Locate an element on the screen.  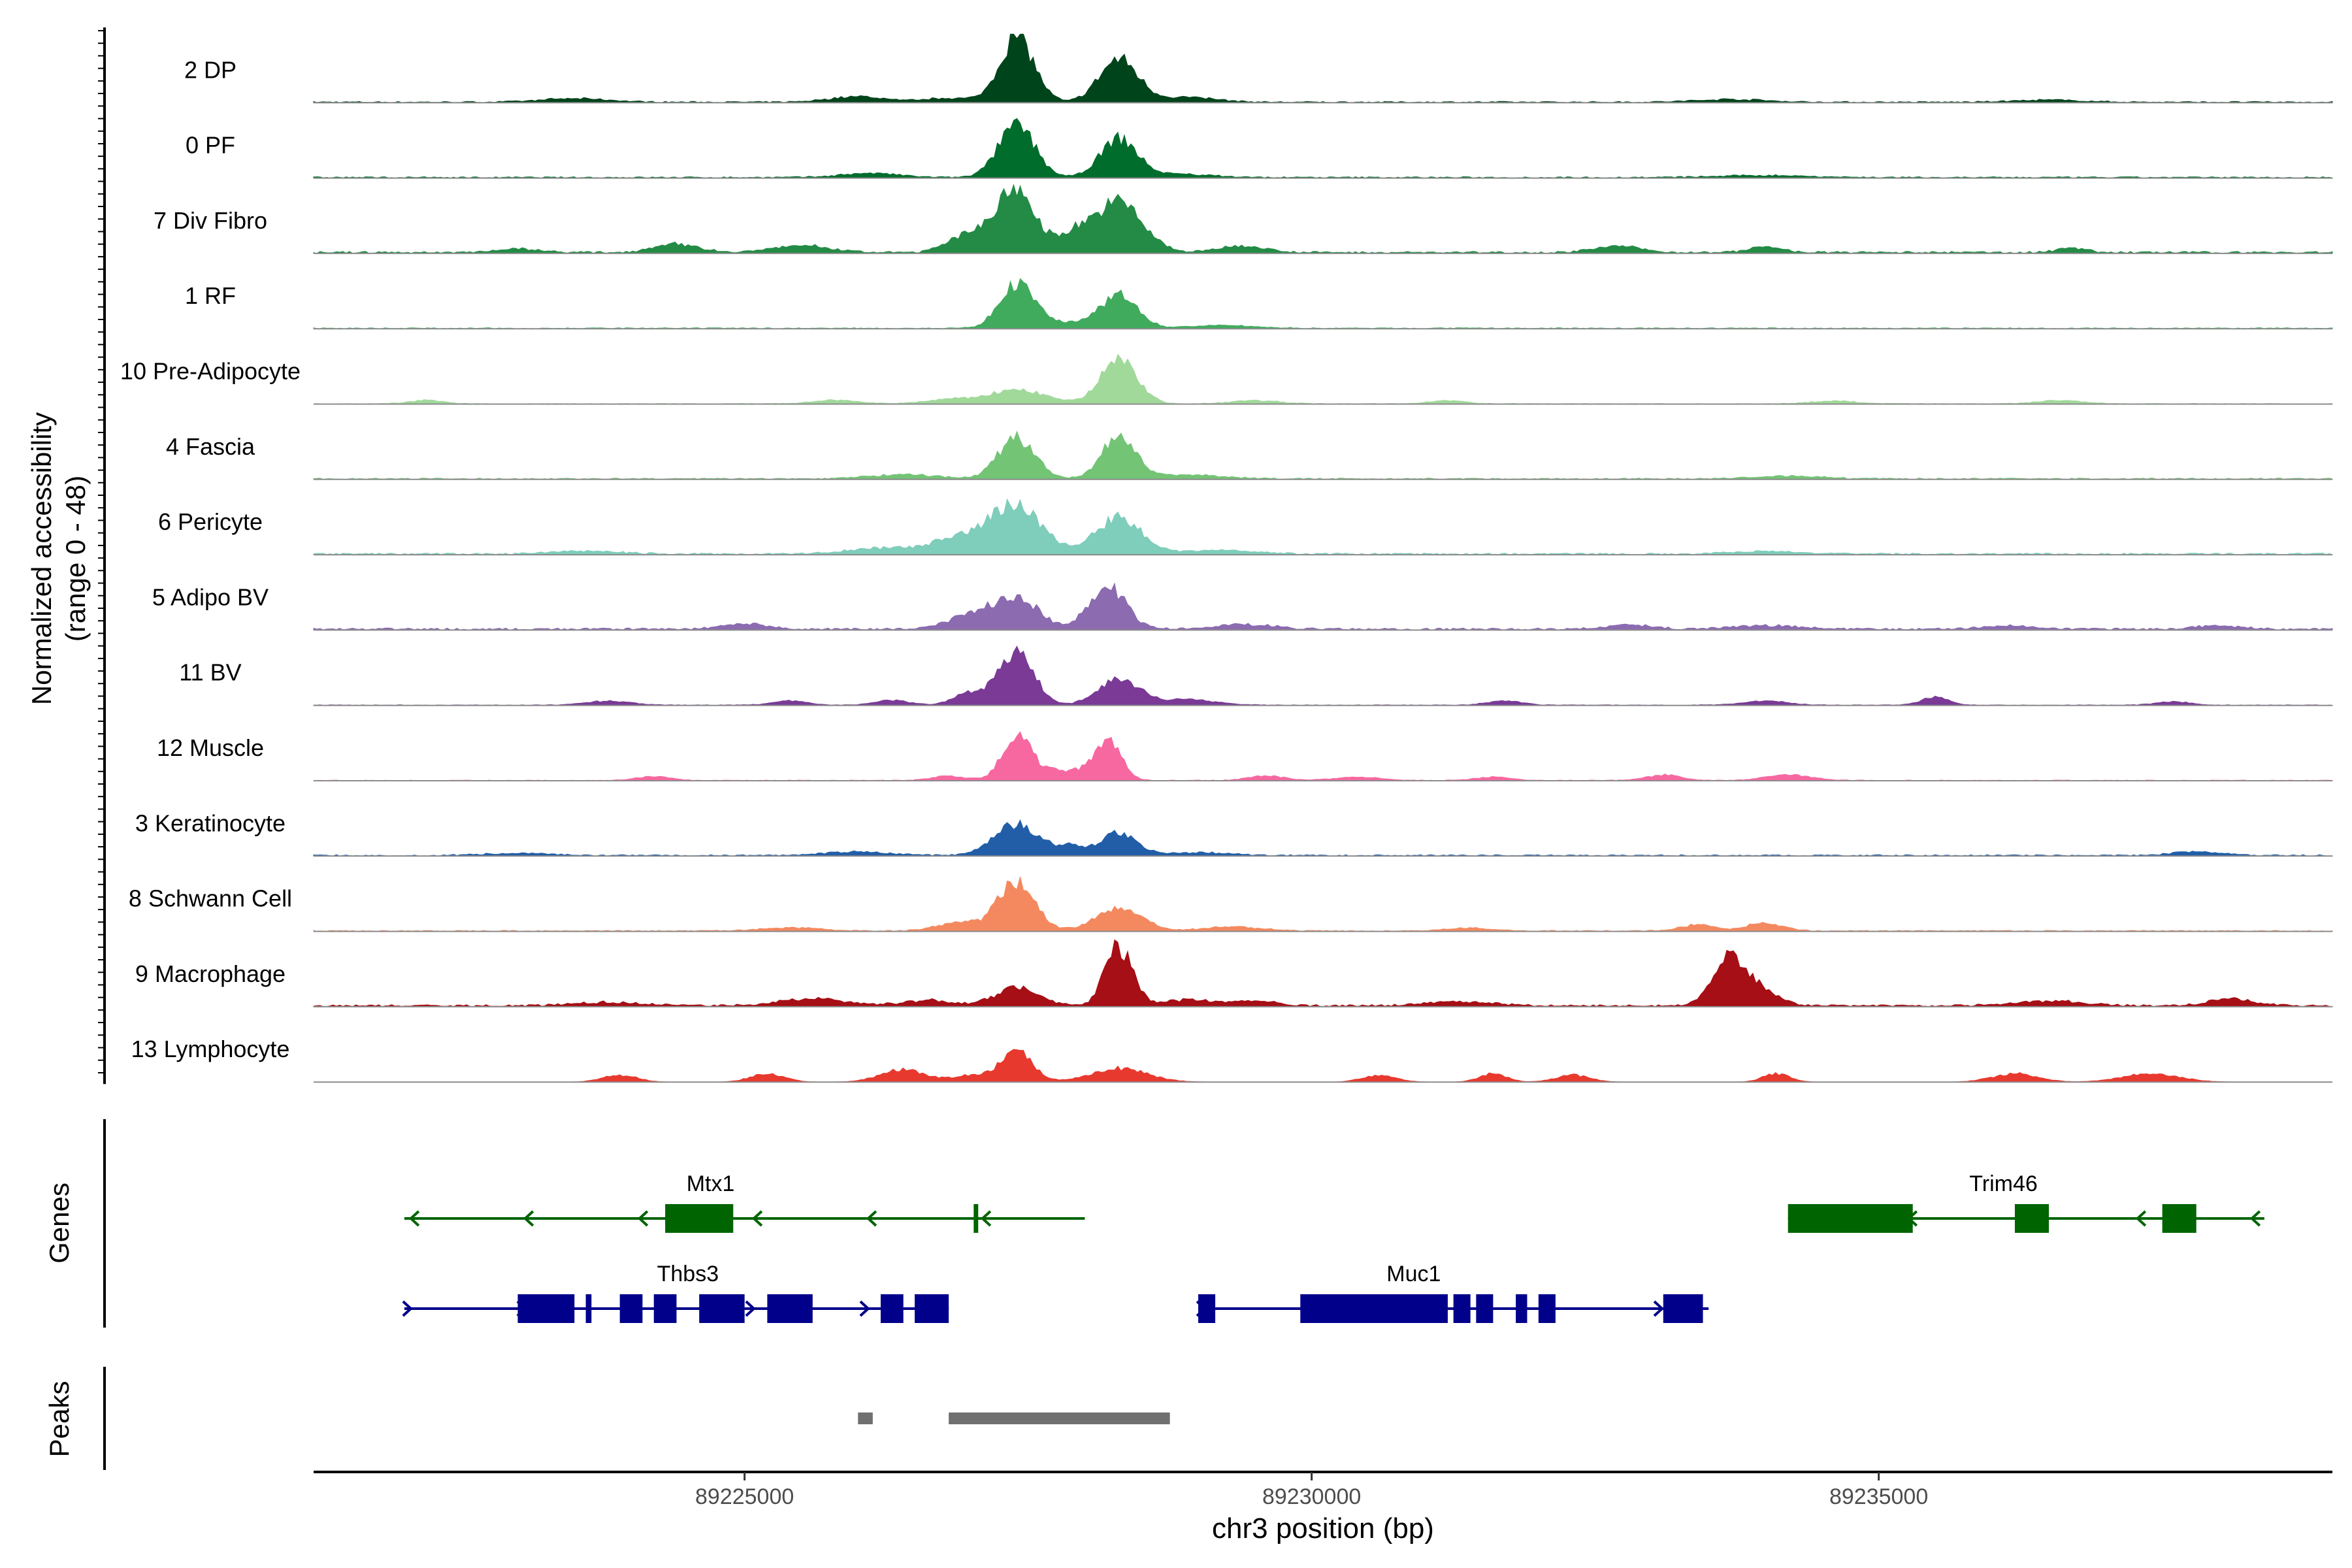
peaks-track: Peaks is located at coordinates (607, 1418).